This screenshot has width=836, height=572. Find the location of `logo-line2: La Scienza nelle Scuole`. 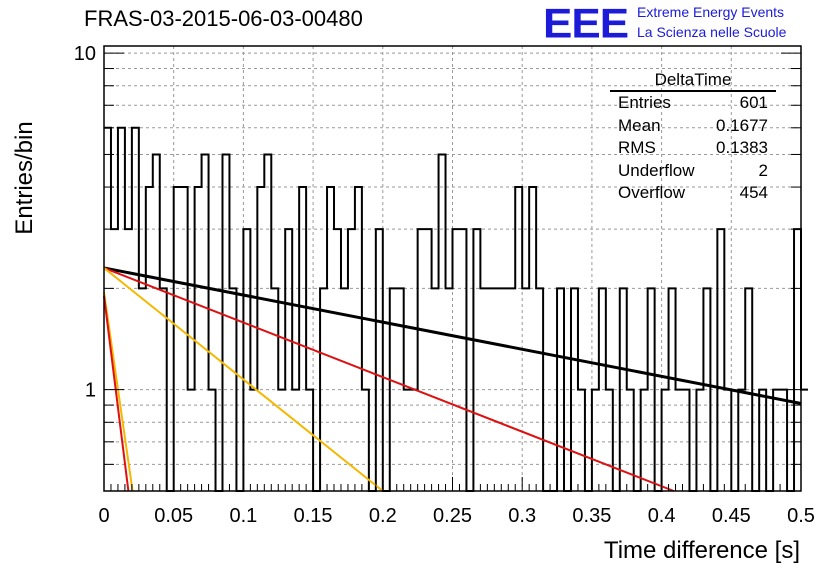

logo-line2: La Scienza nelle Scuole is located at coordinates (712, 32).